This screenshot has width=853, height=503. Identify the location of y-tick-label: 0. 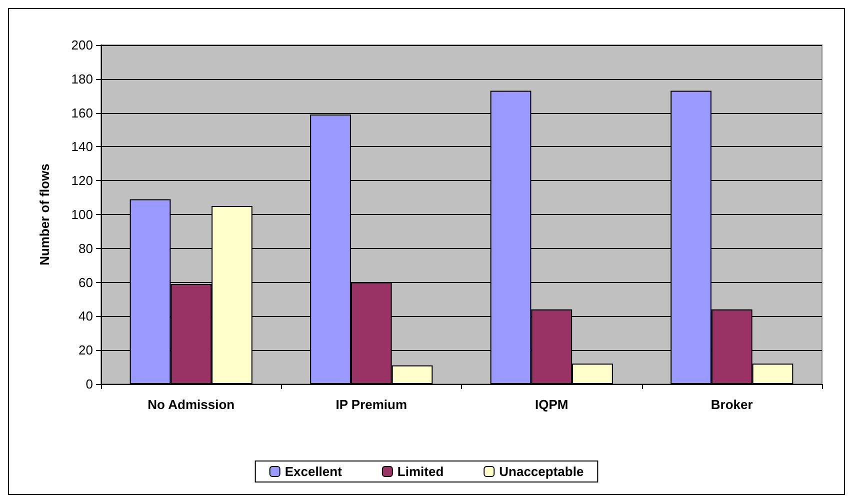
(89, 384).